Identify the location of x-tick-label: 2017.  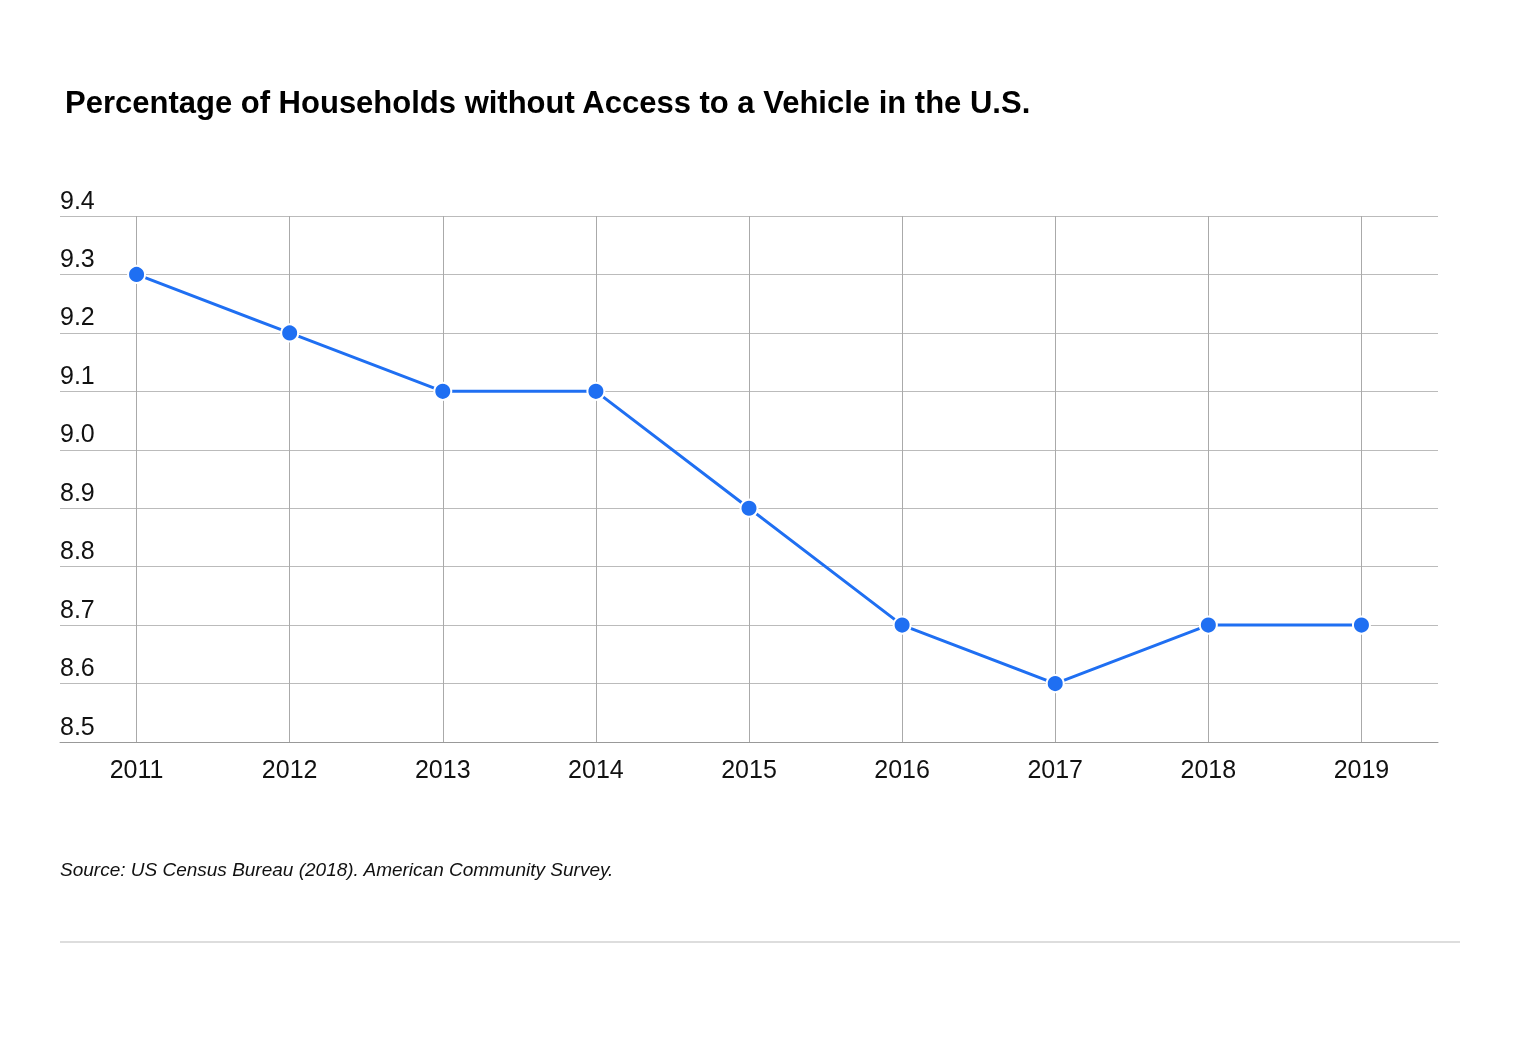
(1055, 768).